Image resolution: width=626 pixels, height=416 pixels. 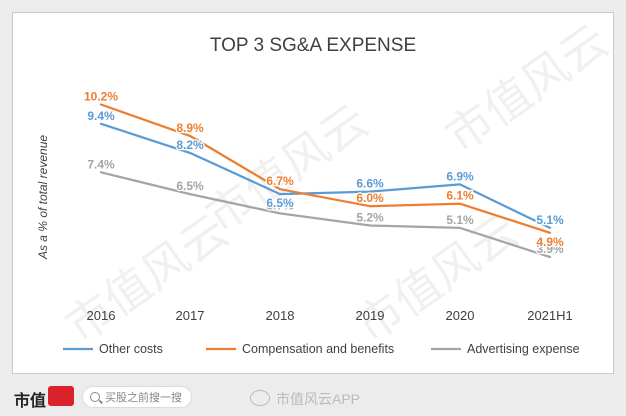 What do you see at coordinates (101, 97) in the screenshot?
I see `data-label: 10.2%` at bounding box center [101, 97].